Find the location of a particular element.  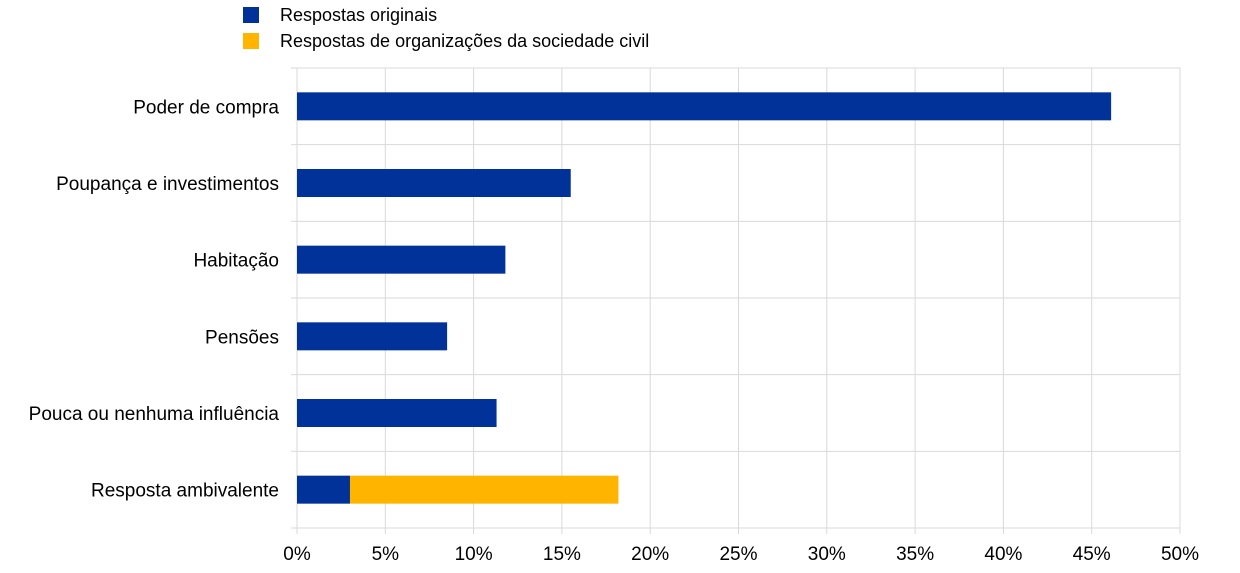

legend-label-originais: Respostas originais is located at coordinates (359, 14).